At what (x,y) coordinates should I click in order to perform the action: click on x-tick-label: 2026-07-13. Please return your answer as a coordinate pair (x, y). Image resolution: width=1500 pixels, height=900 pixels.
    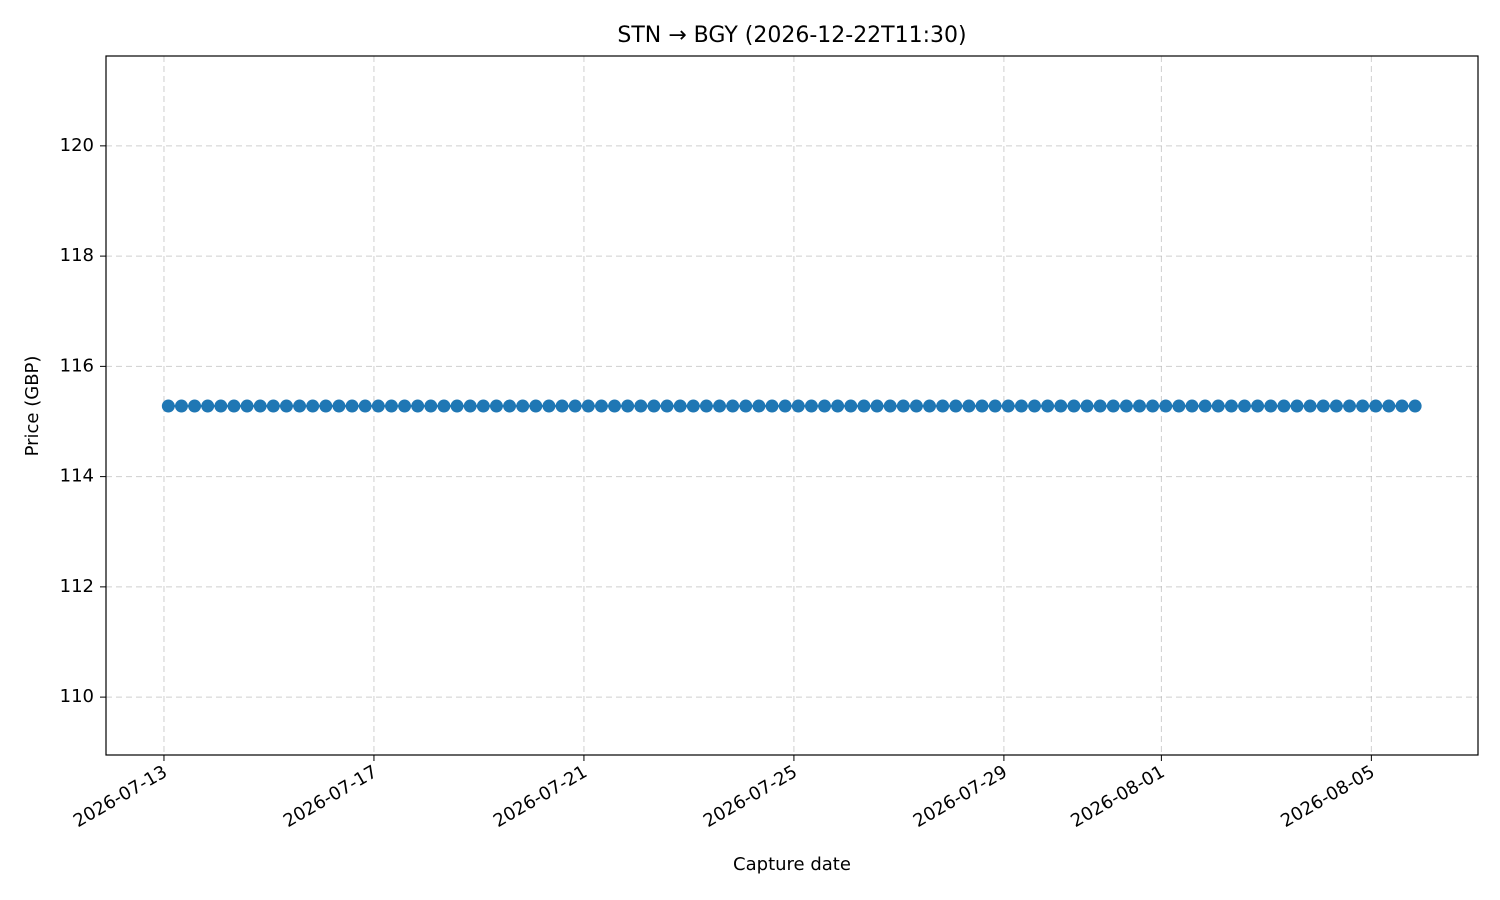
    Looking at the image, I should click on (120, 796).